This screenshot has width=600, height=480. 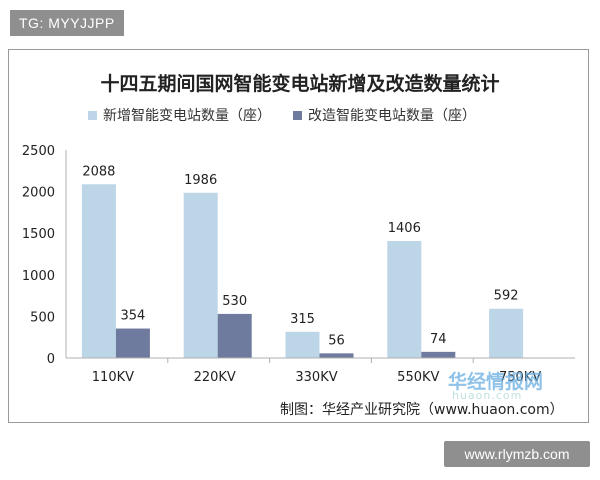 What do you see at coordinates (418, 377) in the screenshot?
I see `x-tick-label: 550KV` at bounding box center [418, 377].